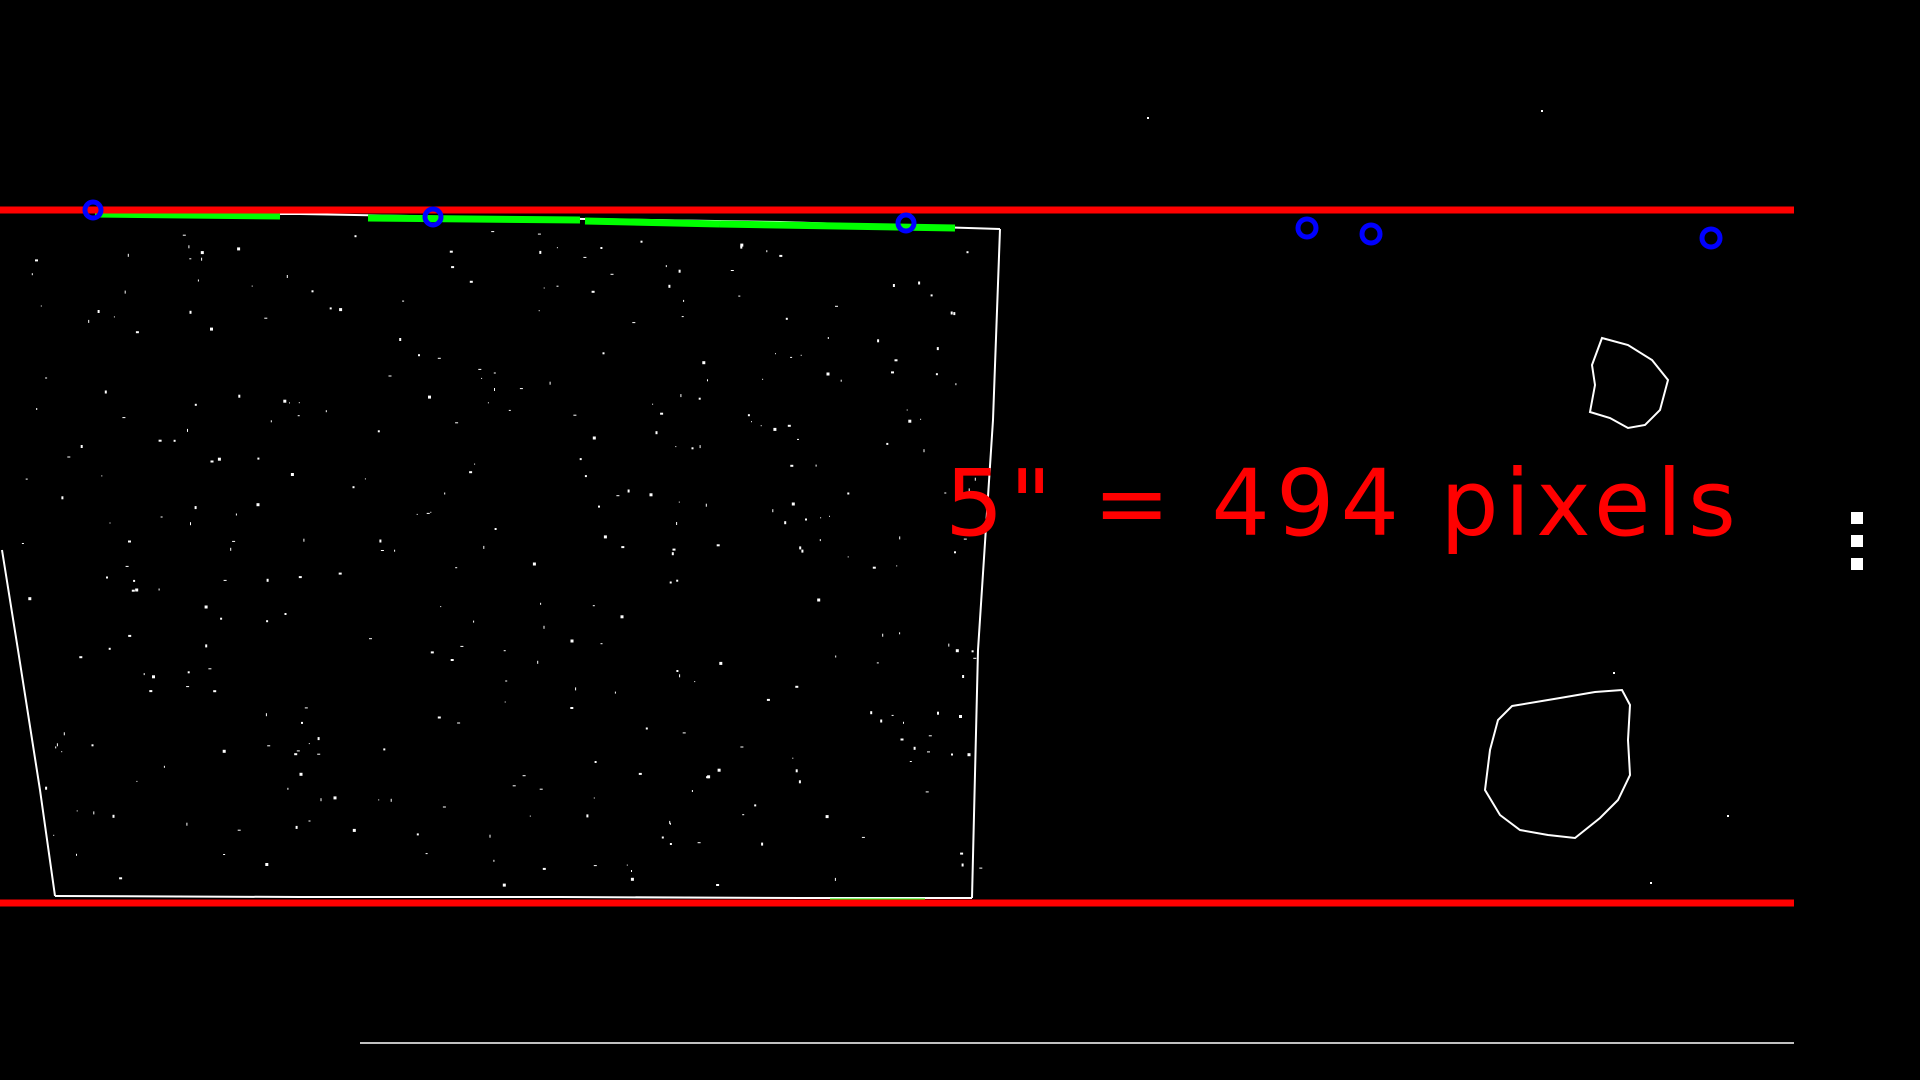 This screenshot has width=1920, height=1080. What do you see at coordinates (902, 224) in the screenshot?
I see `sample-points` at bounding box center [902, 224].